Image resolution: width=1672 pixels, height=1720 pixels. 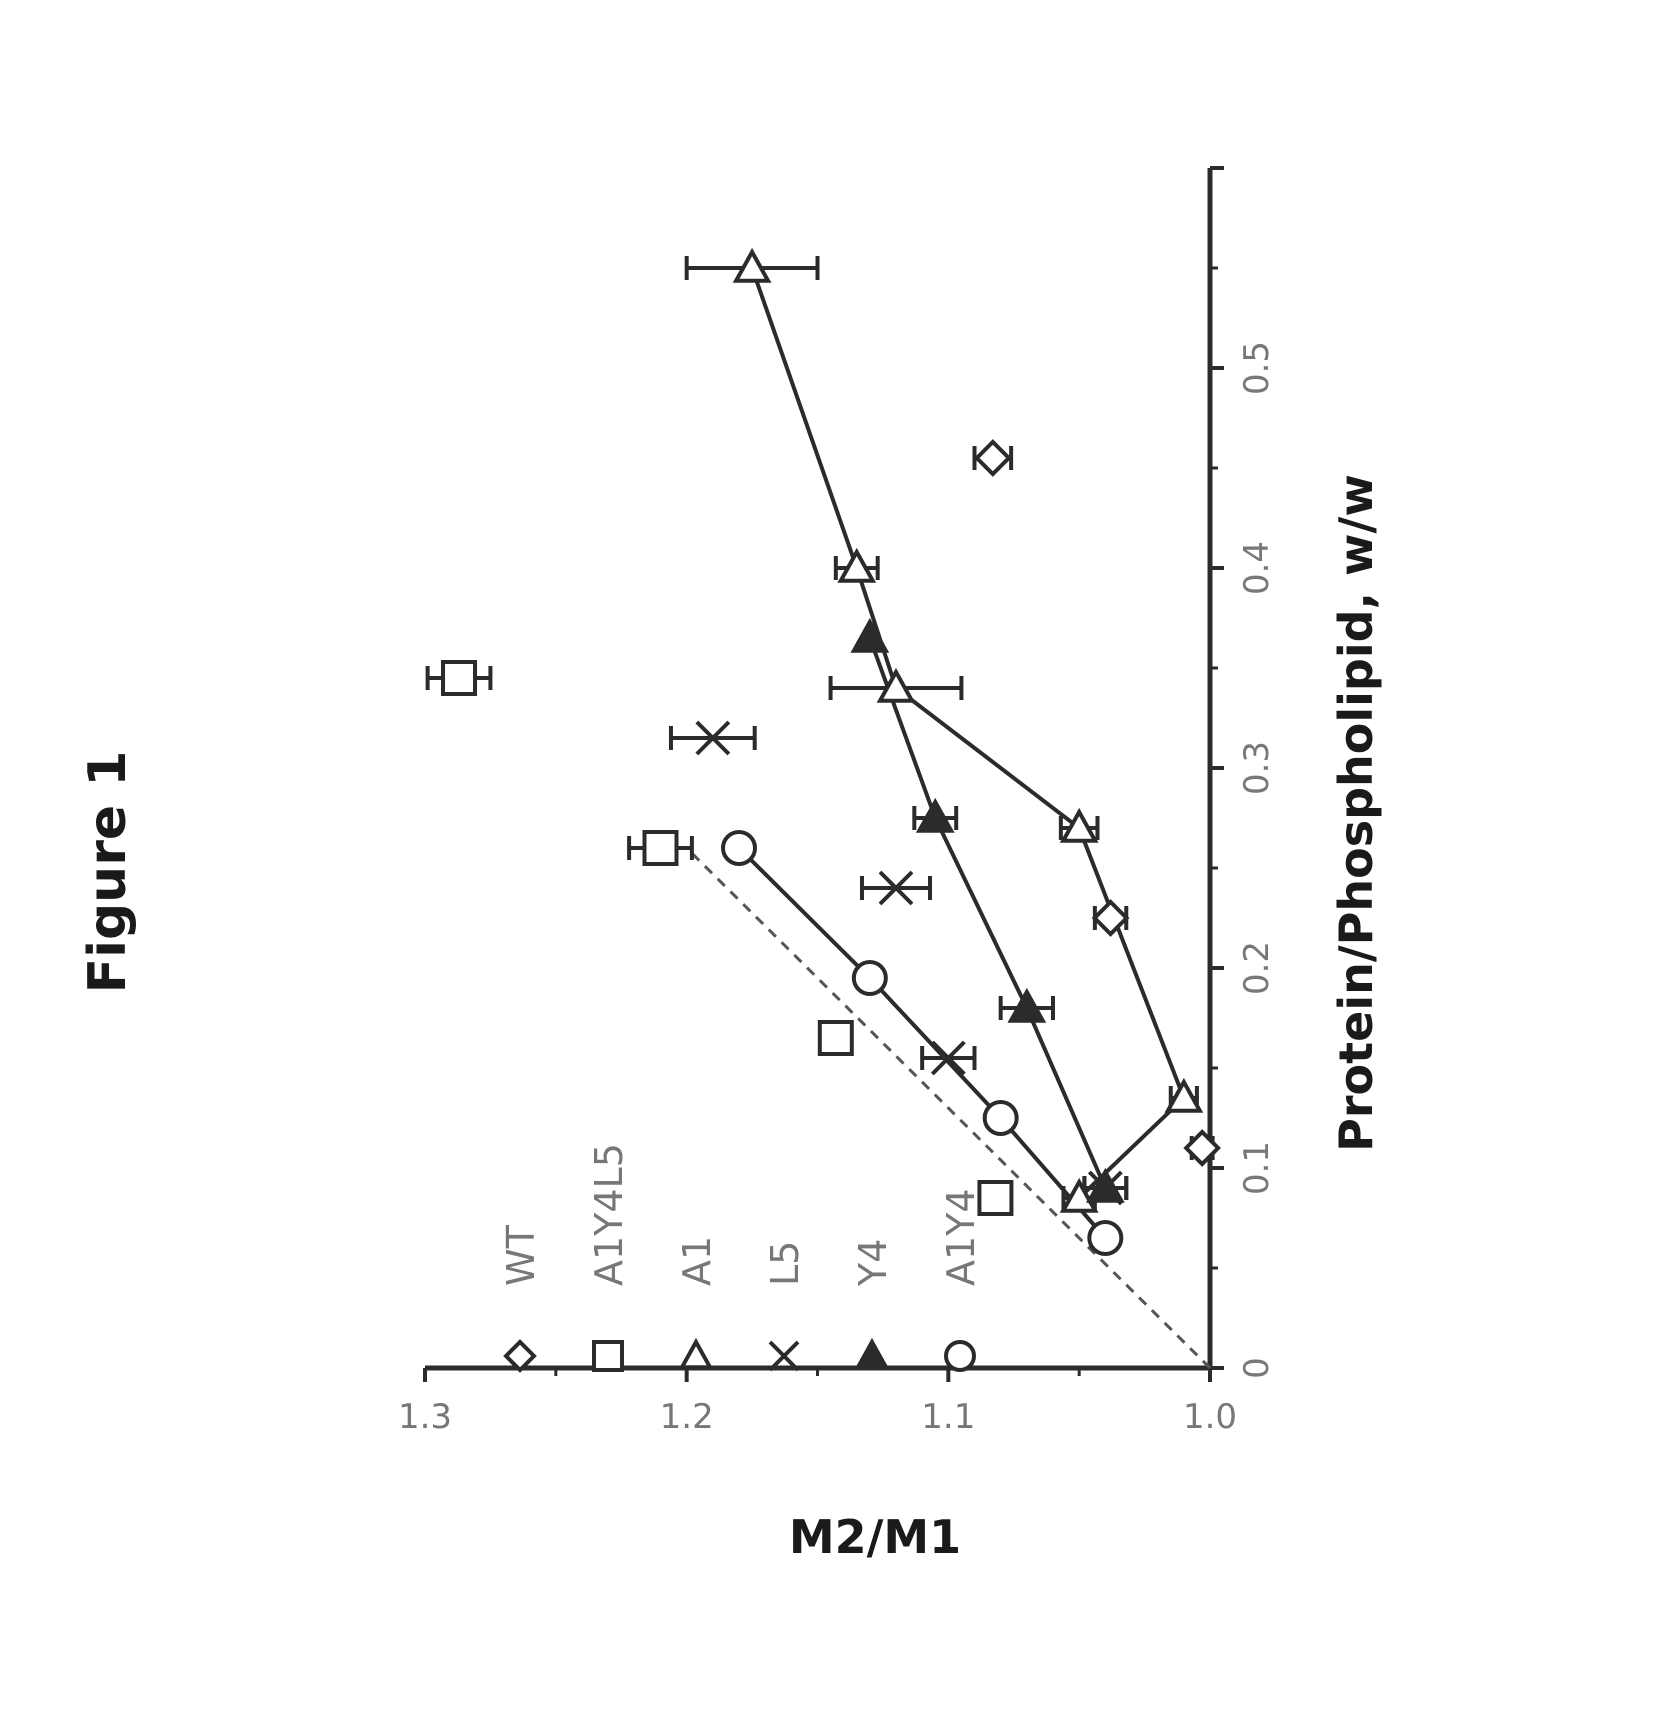 I want to click on legend-label-y4: Y4, so click(x=873, y=1263).